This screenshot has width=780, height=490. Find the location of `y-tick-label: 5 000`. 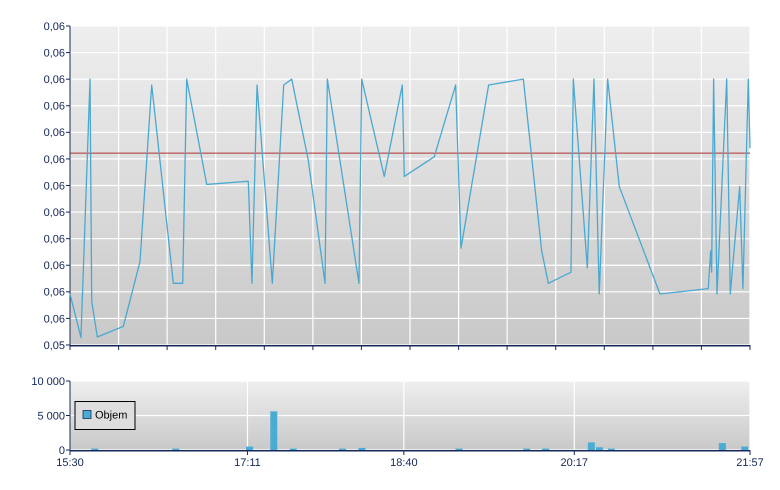

y-tick-label: 5 000 is located at coordinates (51, 416).